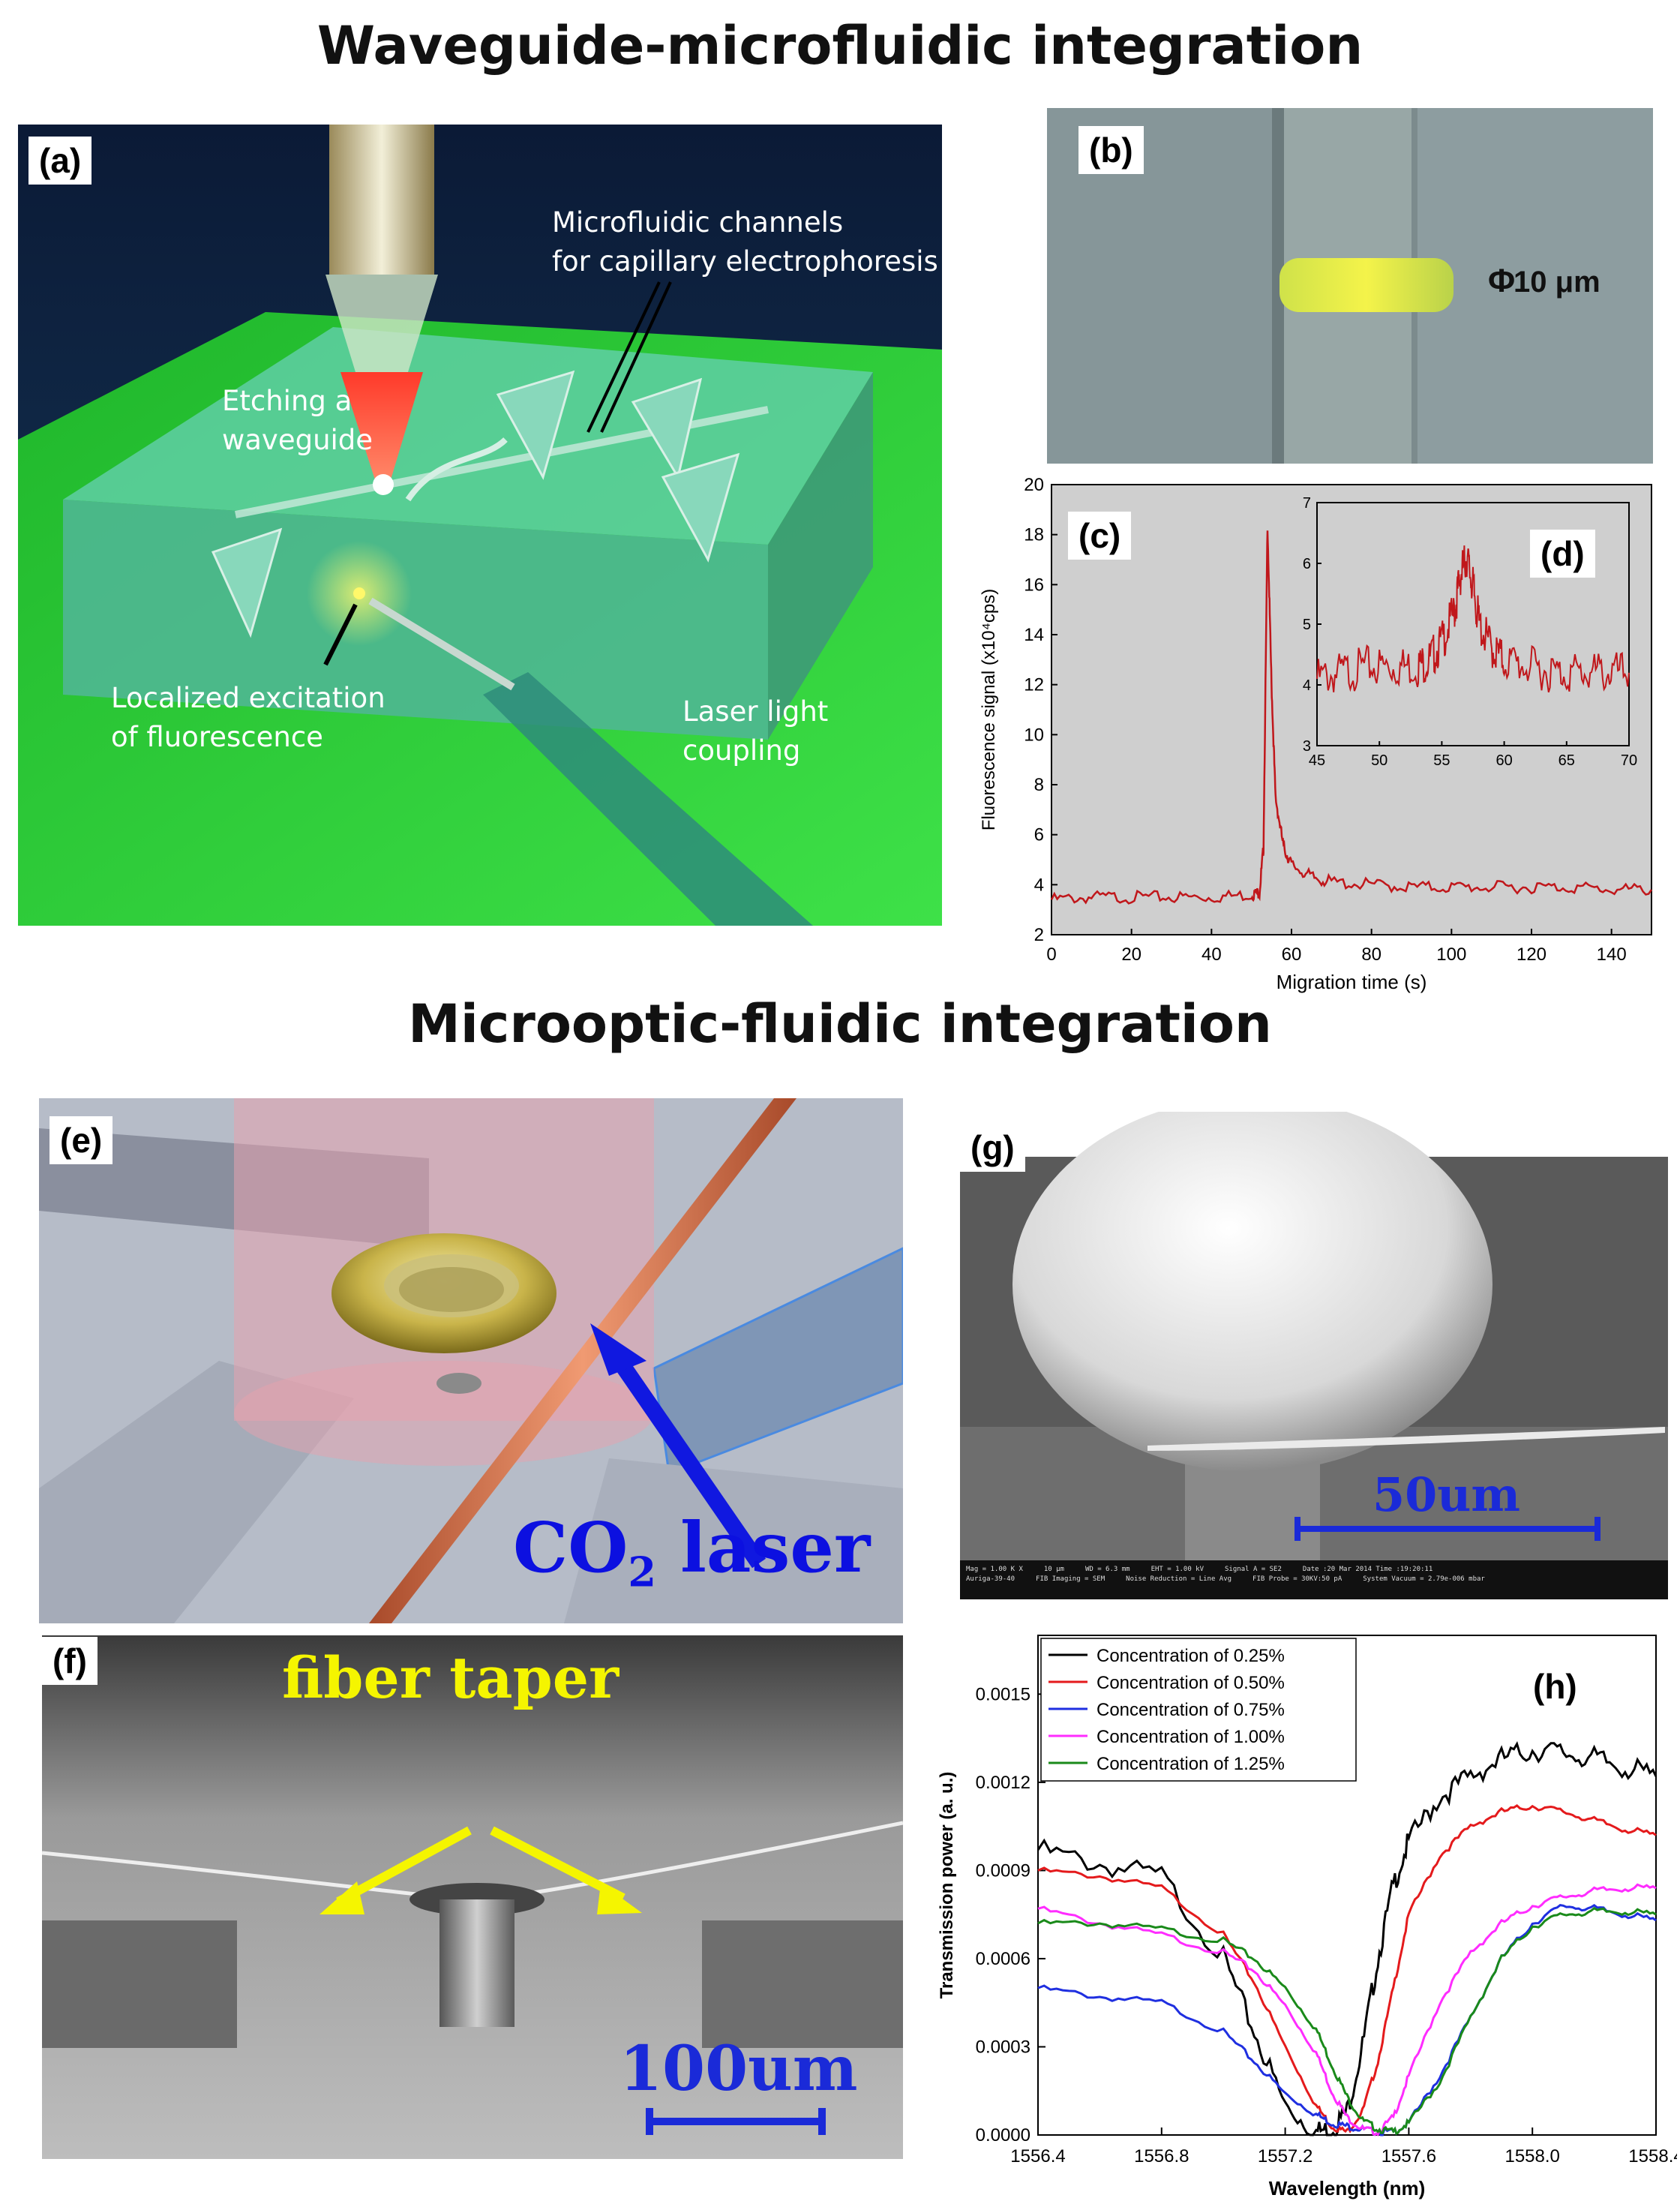  What do you see at coordinates (1371, 955) in the screenshot?
I see `chart-c-xtick-label: 80` at bounding box center [1371, 955].